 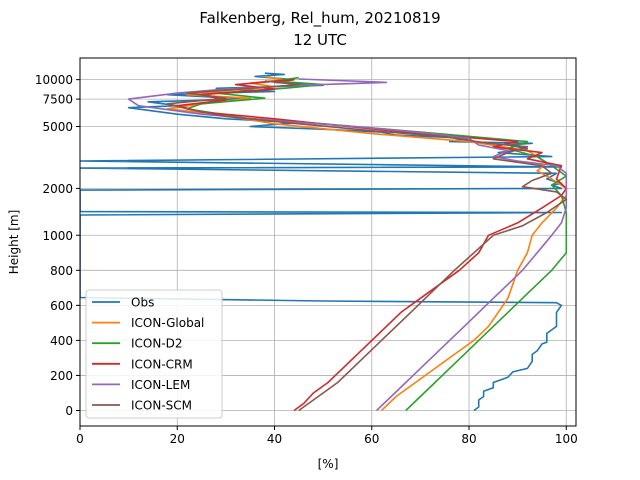 What do you see at coordinates (61, 306) in the screenshot?
I see `y-tick-label: 600` at bounding box center [61, 306].